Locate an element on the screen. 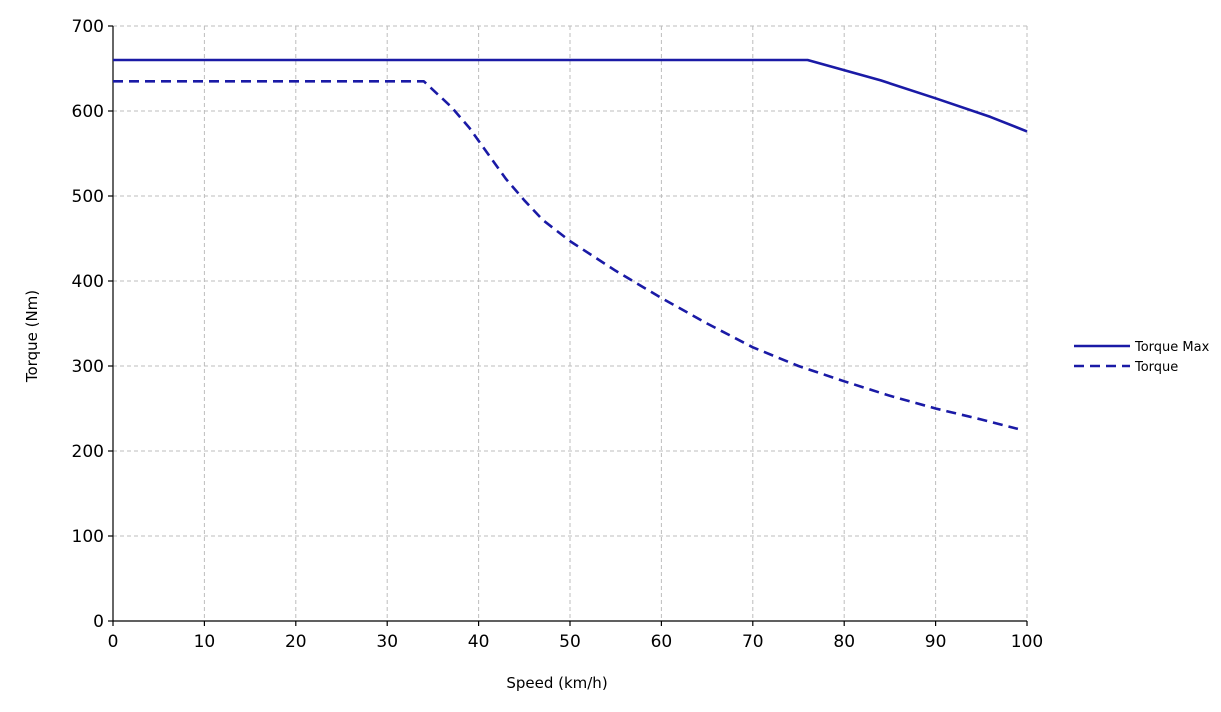 This screenshot has height=712, width=1221. y-tick-label: 300 is located at coordinates (88, 367).